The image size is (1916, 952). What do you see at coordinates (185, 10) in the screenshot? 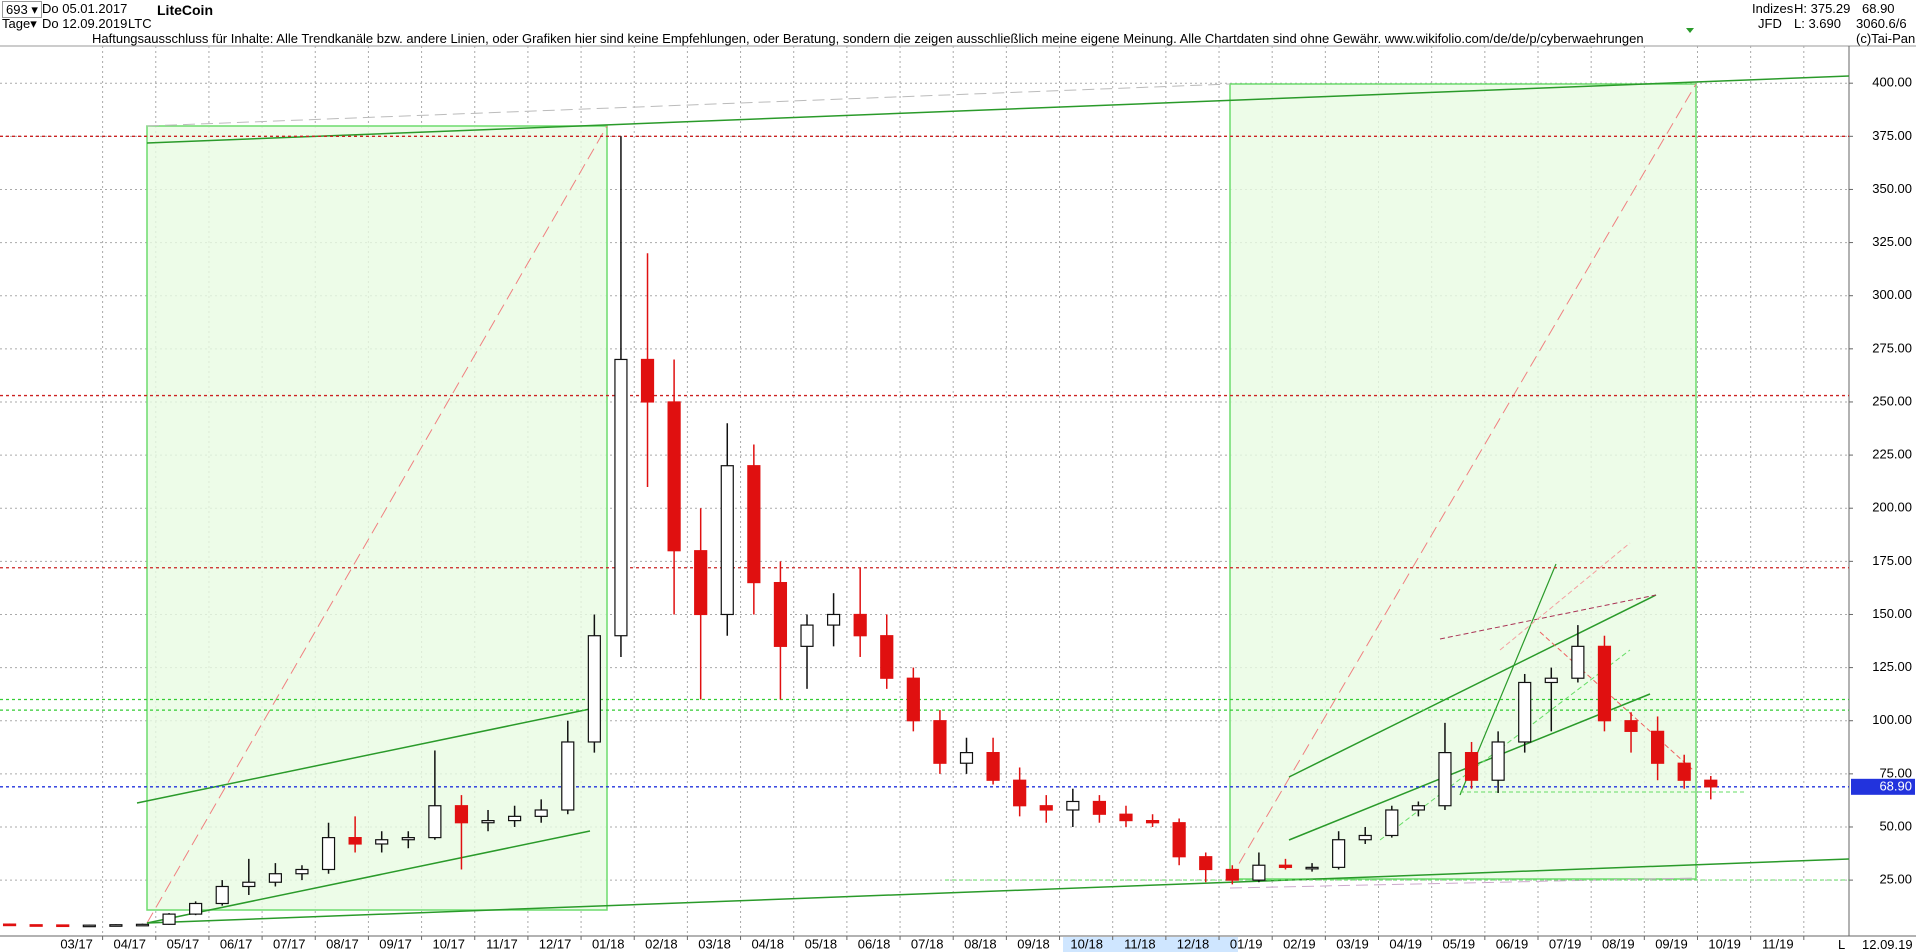
I see `chart-title: LiteCoin` at bounding box center [185, 10].